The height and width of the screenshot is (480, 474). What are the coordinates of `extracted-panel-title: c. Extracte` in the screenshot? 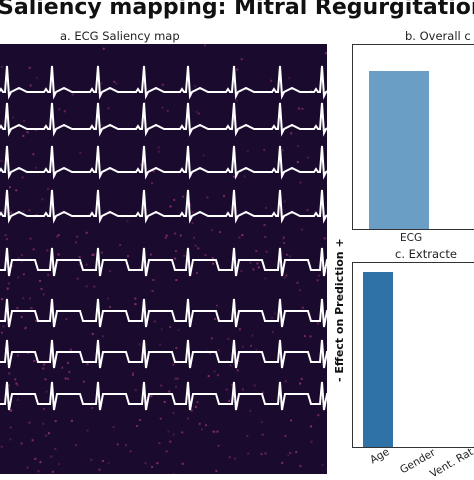 It's located at (426, 254).